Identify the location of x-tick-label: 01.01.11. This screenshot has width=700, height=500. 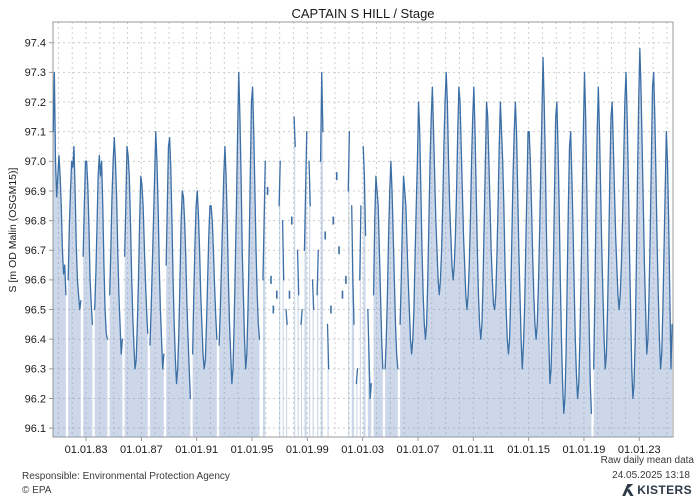
(473, 450).